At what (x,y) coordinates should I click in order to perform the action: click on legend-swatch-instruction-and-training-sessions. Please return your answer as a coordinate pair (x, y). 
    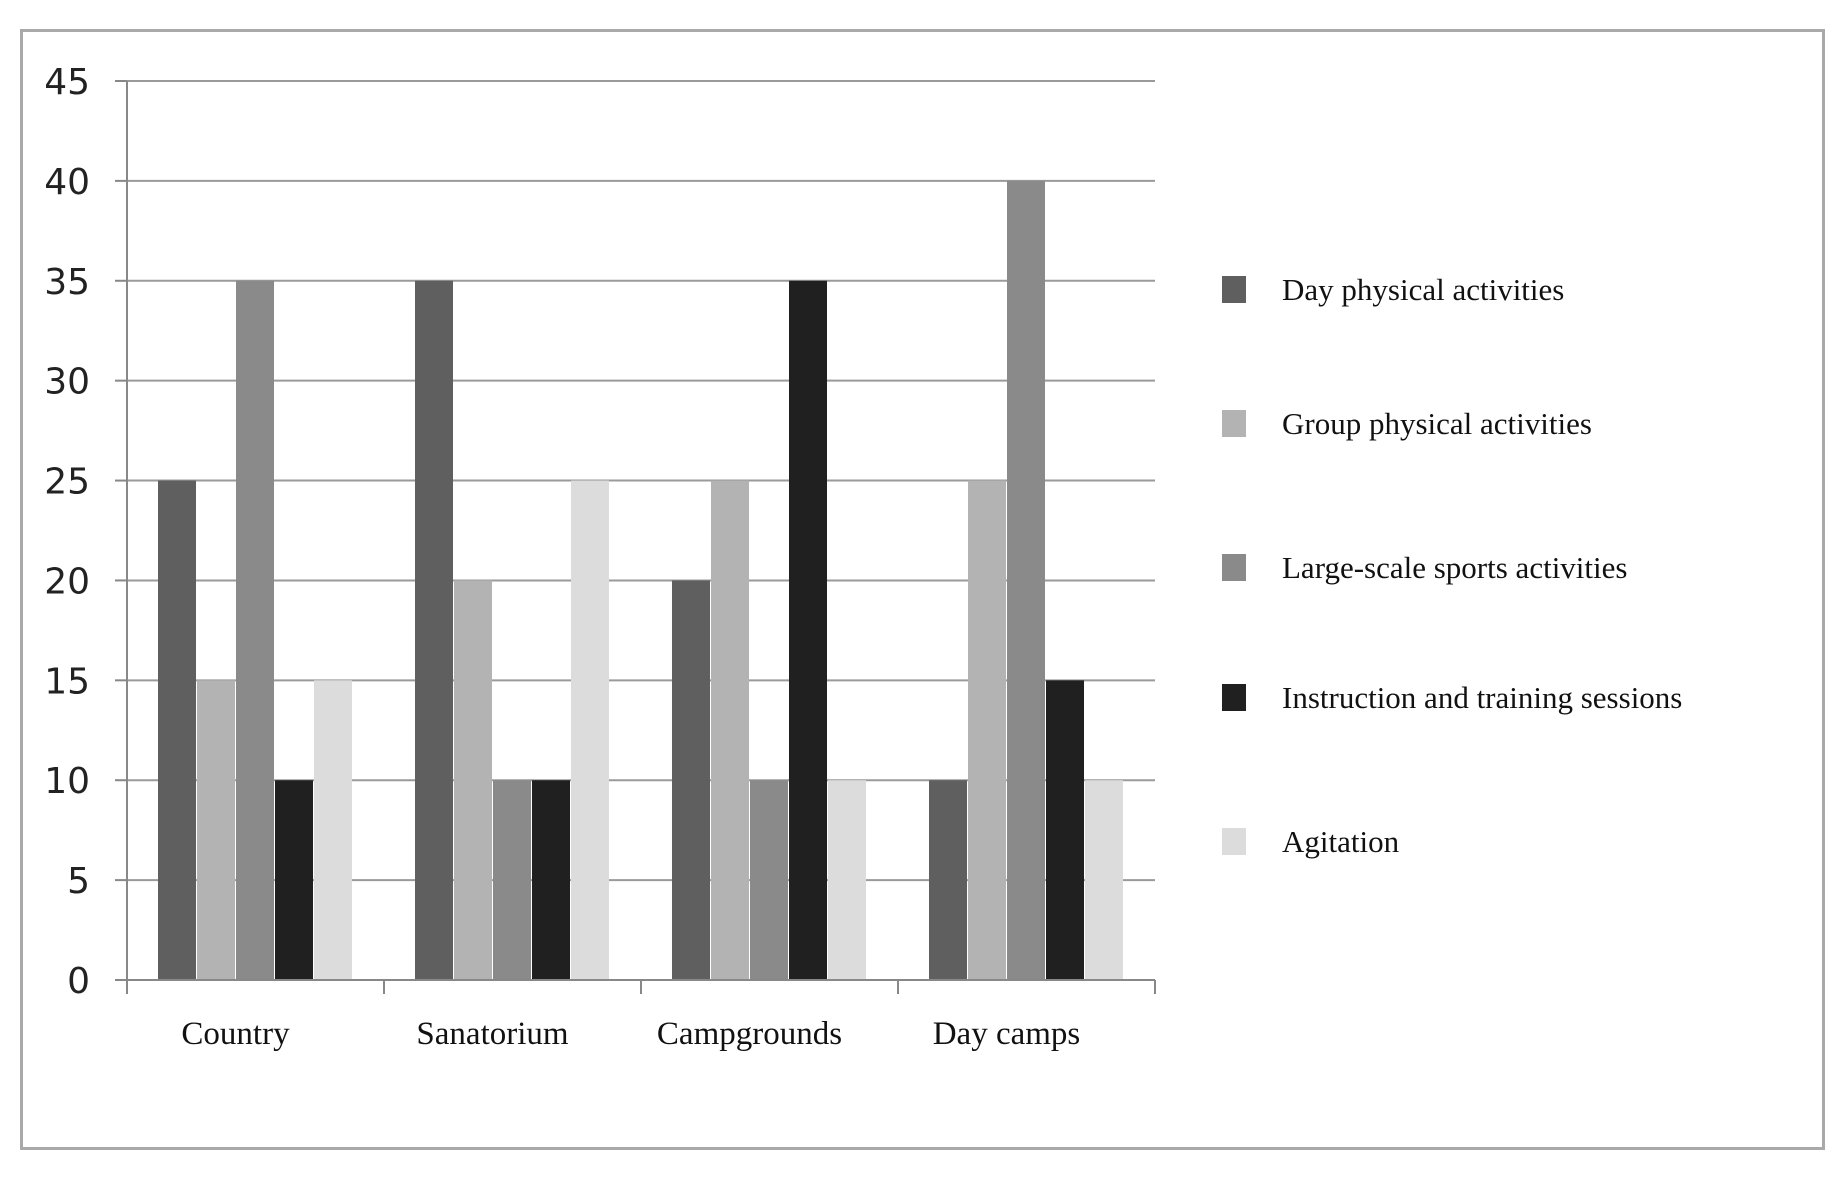
    Looking at the image, I should click on (1234, 697).